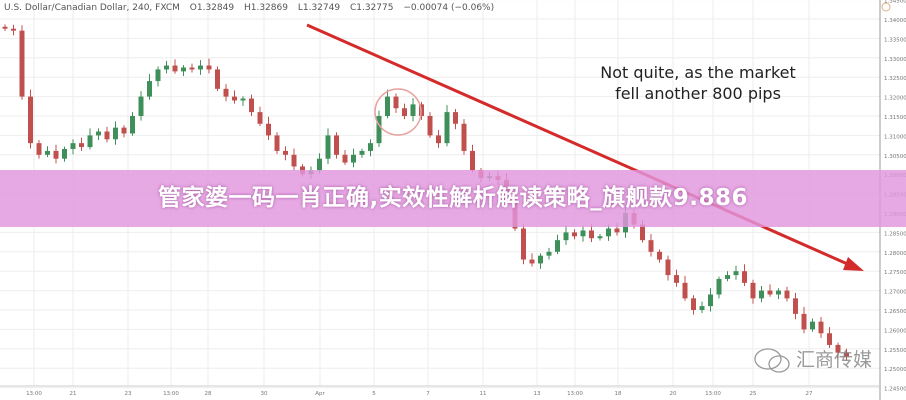 The height and width of the screenshot is (400, 906). I want to click on y-tick-label: 1.33500, so click(895, 40).